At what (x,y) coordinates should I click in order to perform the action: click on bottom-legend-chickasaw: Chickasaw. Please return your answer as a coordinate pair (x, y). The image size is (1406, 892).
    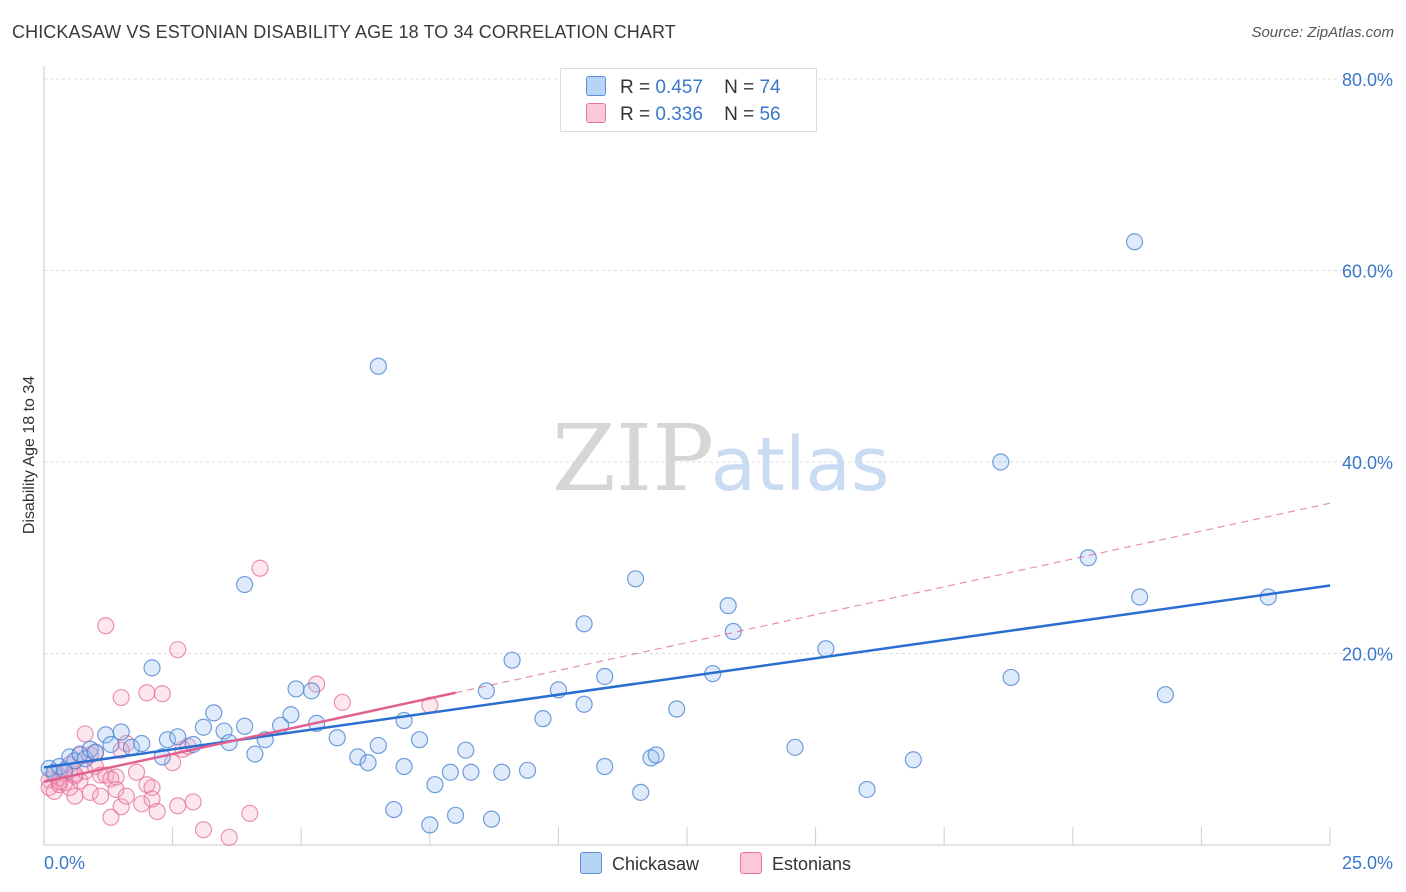
    Looking at the image, I should click on (639, 863).